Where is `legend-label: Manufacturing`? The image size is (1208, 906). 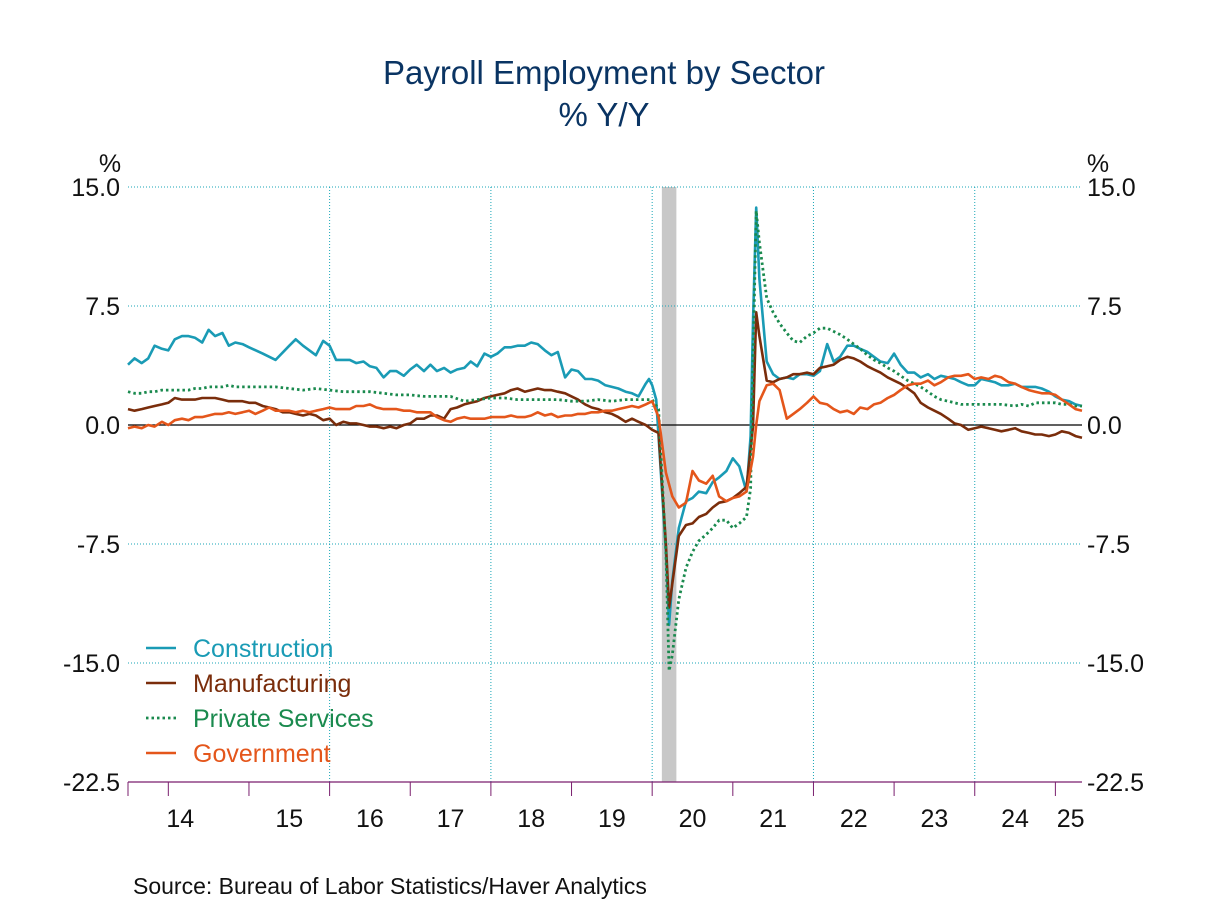 legend-label: Manufacturing is located at coordinates (272, 684).